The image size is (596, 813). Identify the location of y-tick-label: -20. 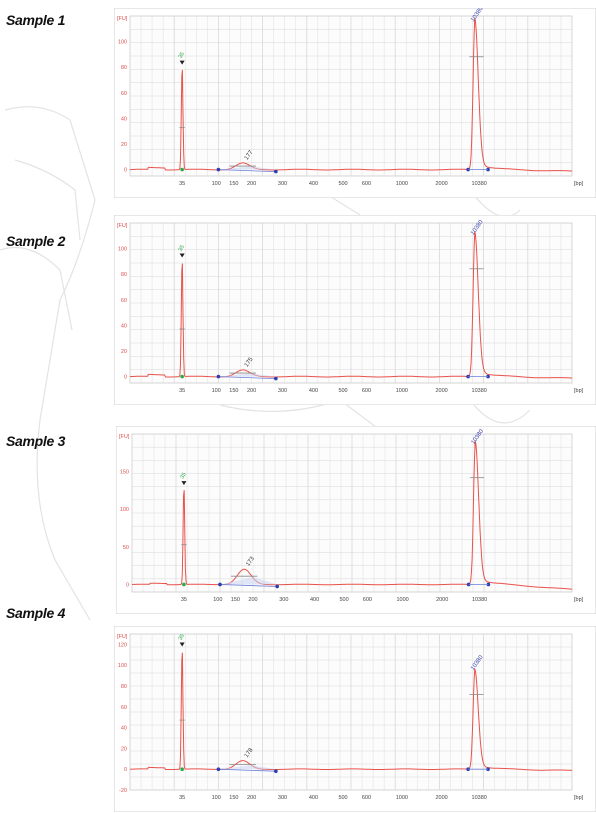
(123, 791).